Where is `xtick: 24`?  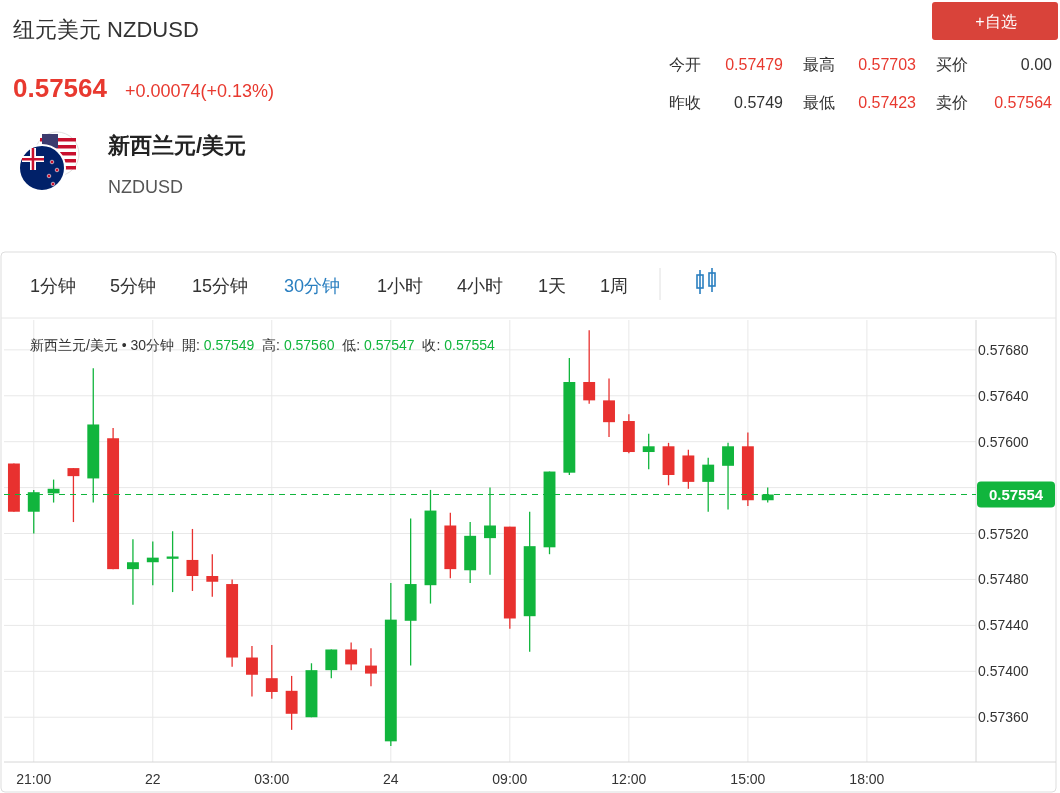 xtick: 24 is located at coordinates (391, 779).